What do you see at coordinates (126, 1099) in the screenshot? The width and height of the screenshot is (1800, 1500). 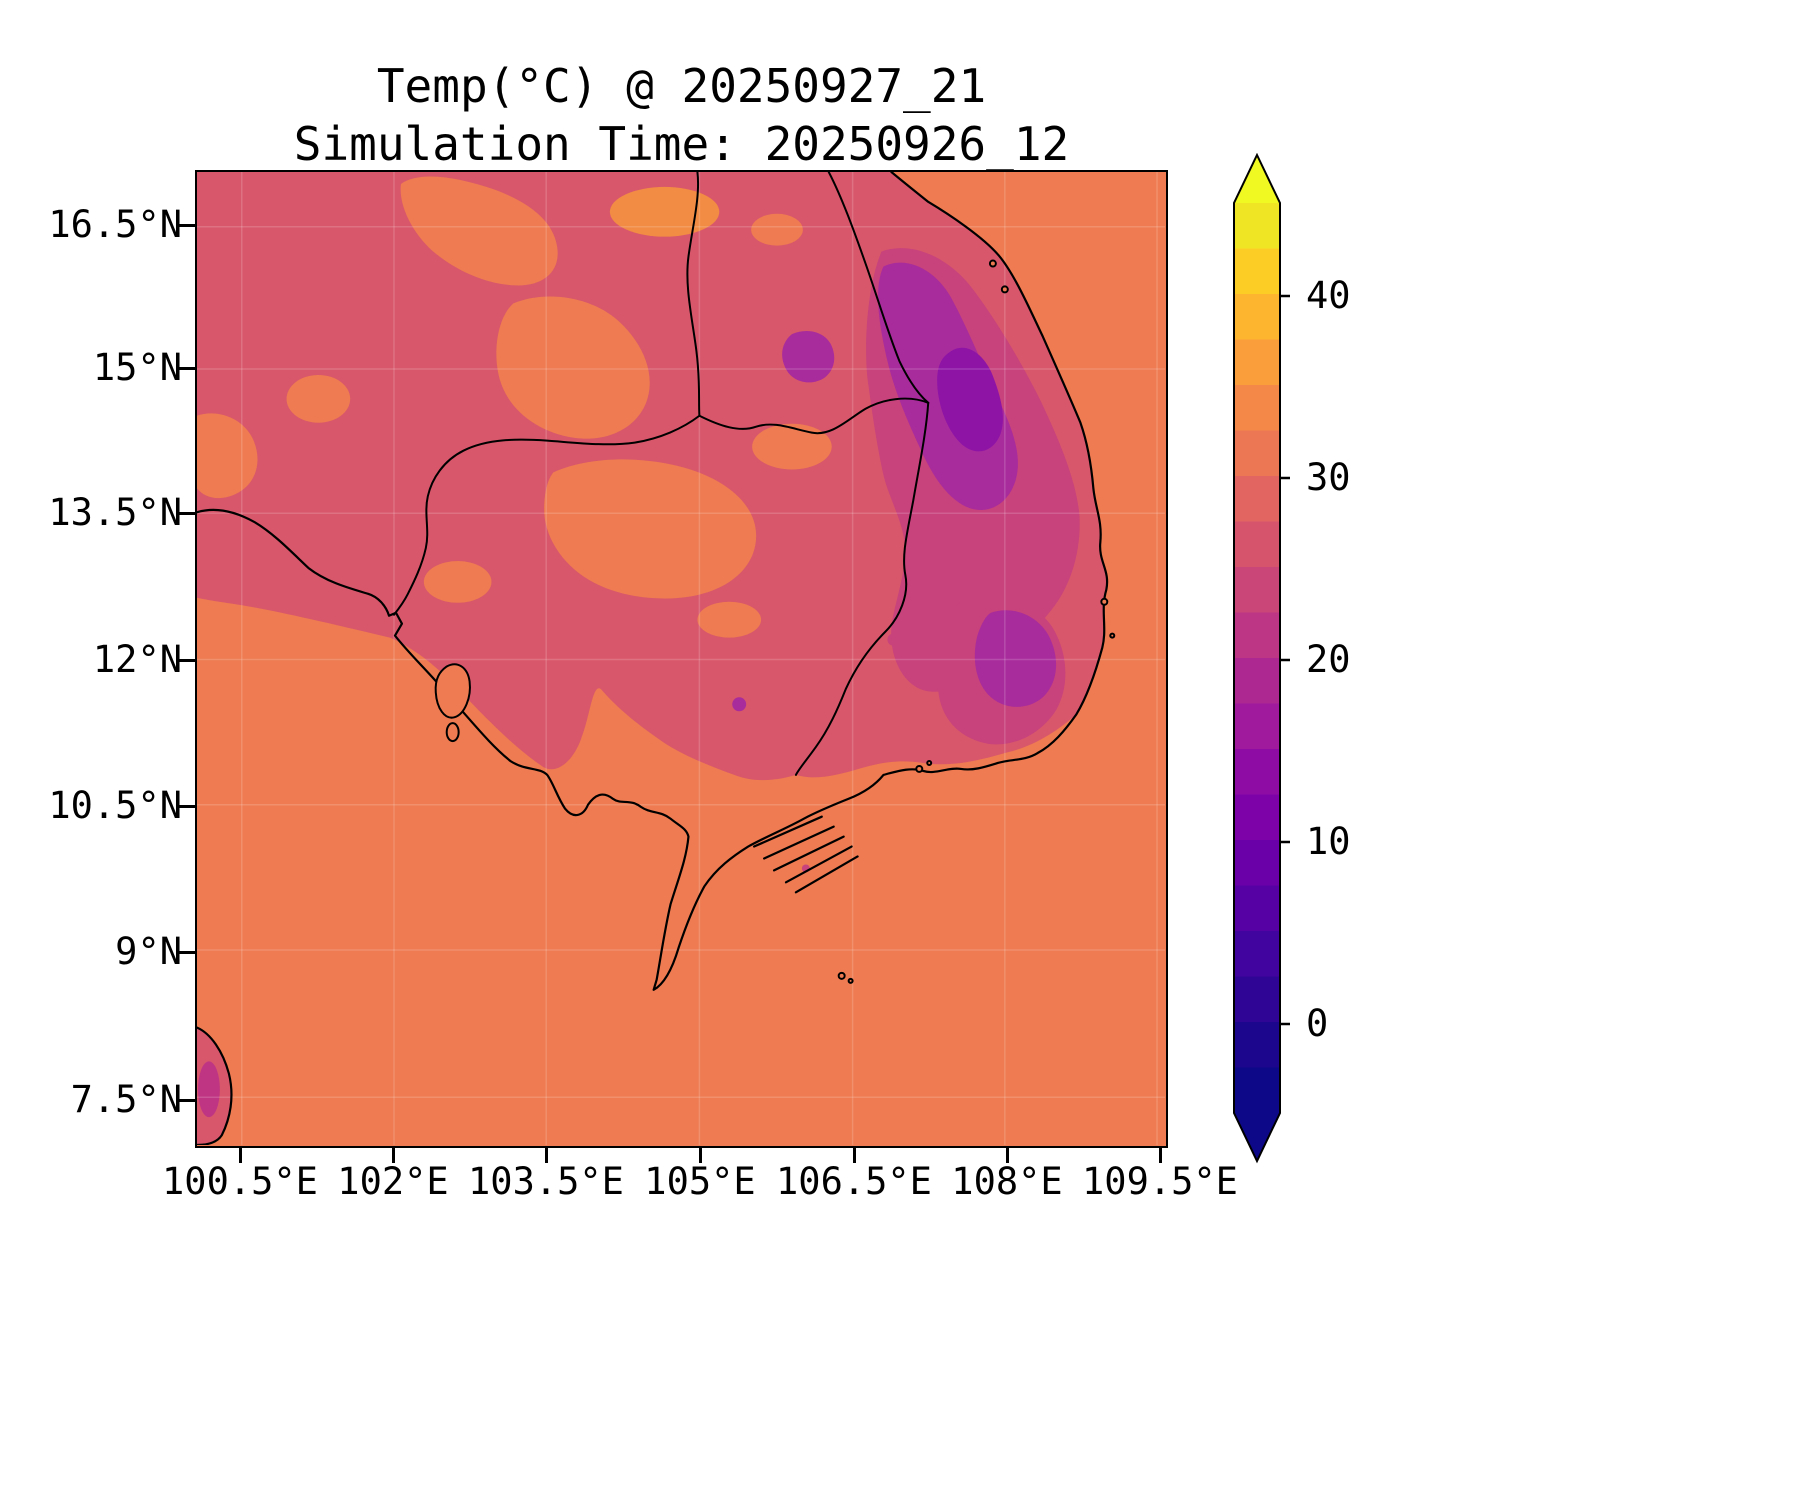 I see `y-tick-label: 7.5°N` at bounding box center [126, 1099].